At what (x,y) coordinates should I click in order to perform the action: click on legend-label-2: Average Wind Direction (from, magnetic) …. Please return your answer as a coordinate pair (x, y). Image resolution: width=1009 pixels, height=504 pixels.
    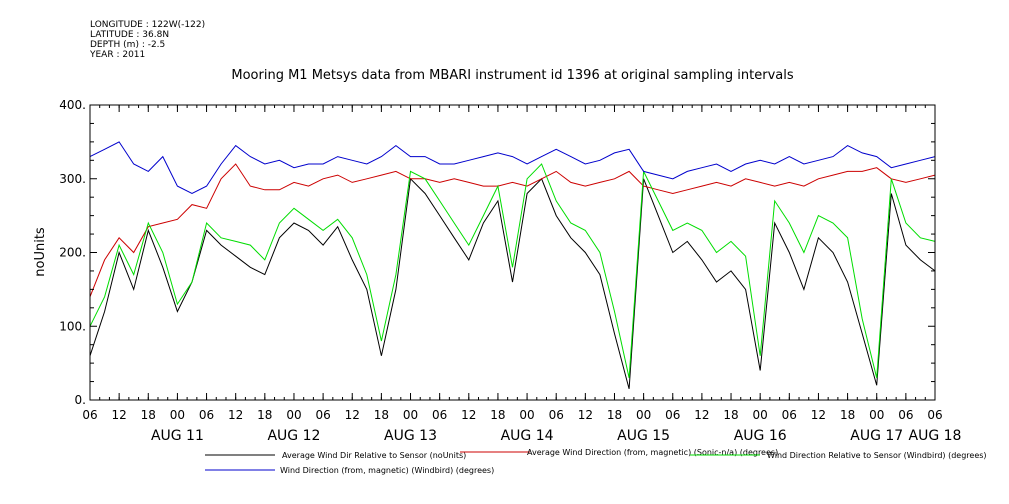
    Looking at the image, I should click on (652, 452).